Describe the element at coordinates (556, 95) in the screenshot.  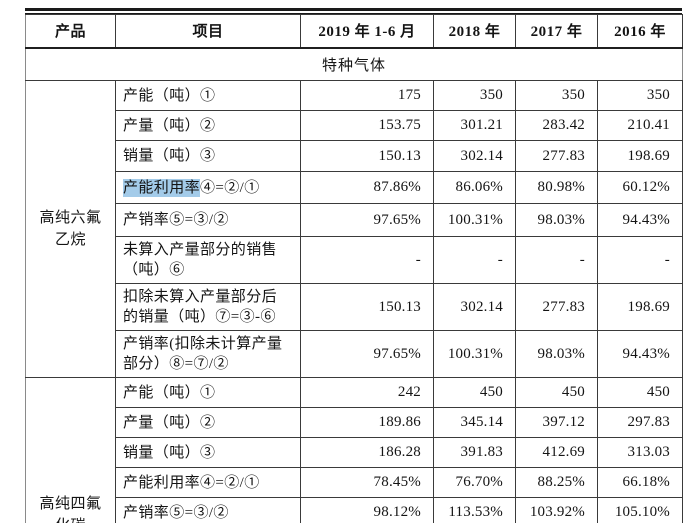
I see `cell-2017: 350` at that location.